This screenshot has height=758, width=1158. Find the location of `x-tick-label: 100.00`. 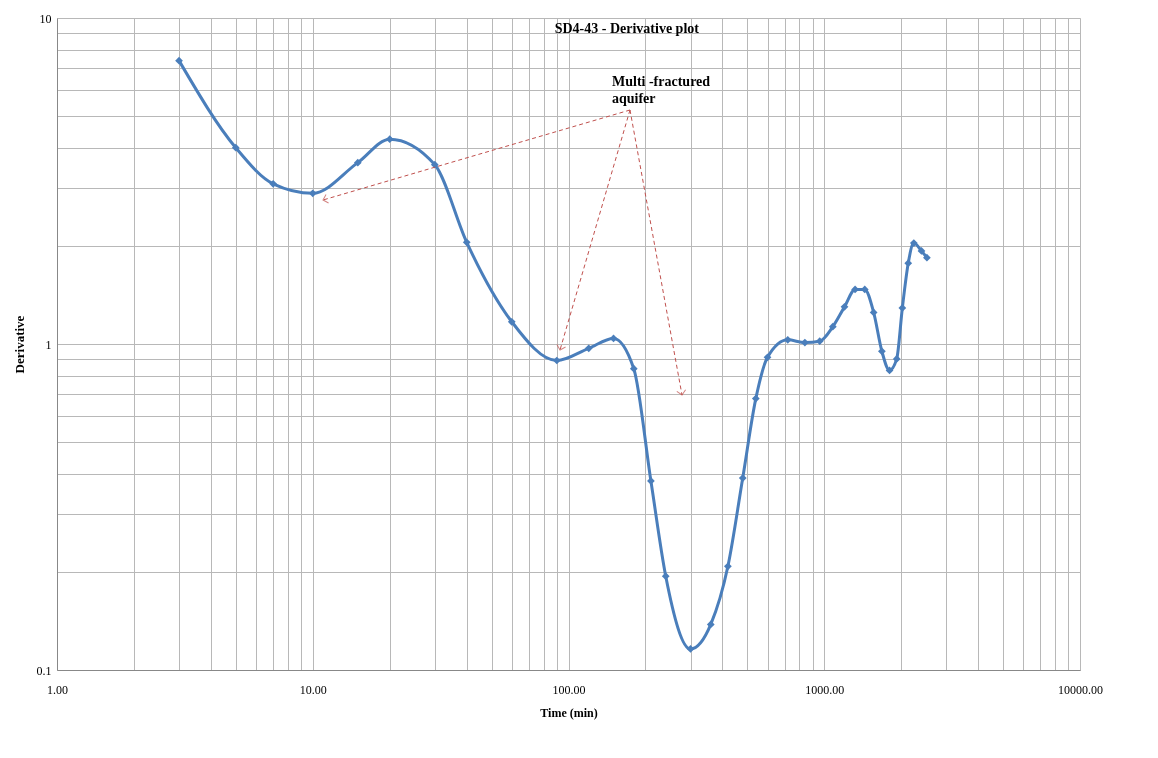

x-tick-label: 100.00 is located at coordinates (569, 689).